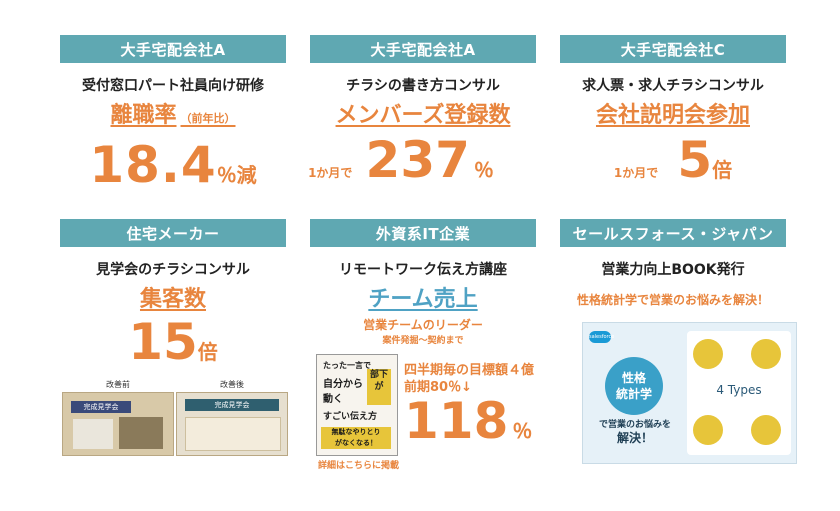 Image resolution: width=840 pixels, height=511 pixels. I want to click on metric-label: 離職率, so click(143, 115).